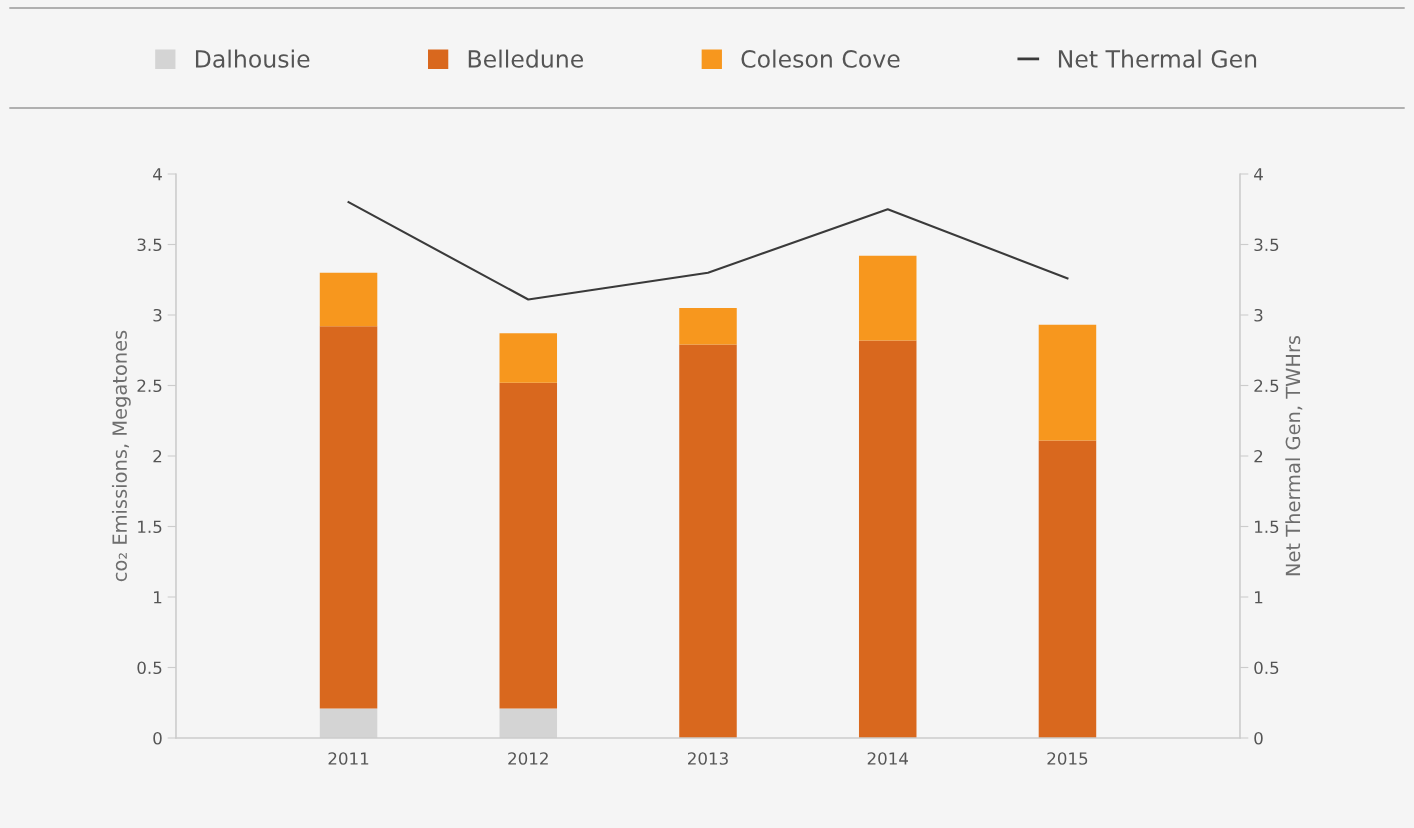 The image size is (1414, 828). What do you see at coordinates (252, 58) in the screenshot?
I see `legend-label: Dalhousie` at bounding box center [252, 58].